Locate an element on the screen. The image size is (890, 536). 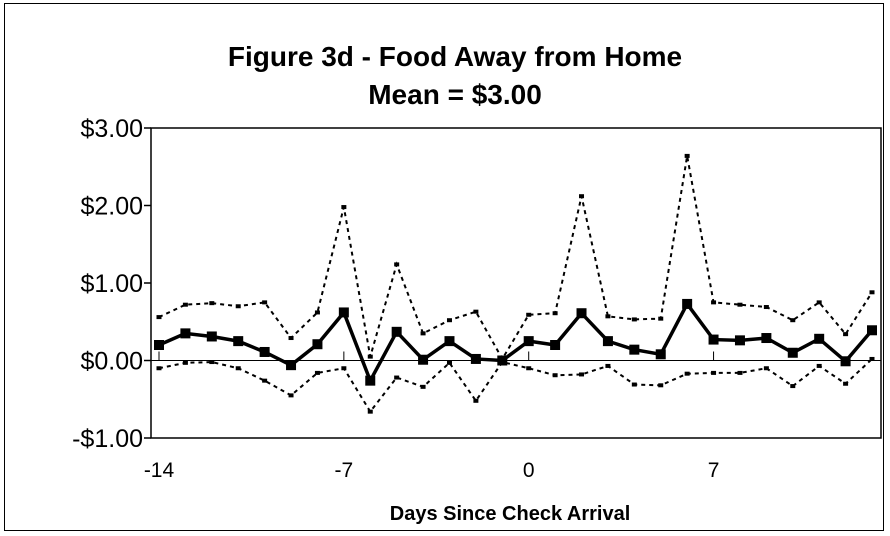
y-tick-label: $2.00 is located at coordinates (111, 207).